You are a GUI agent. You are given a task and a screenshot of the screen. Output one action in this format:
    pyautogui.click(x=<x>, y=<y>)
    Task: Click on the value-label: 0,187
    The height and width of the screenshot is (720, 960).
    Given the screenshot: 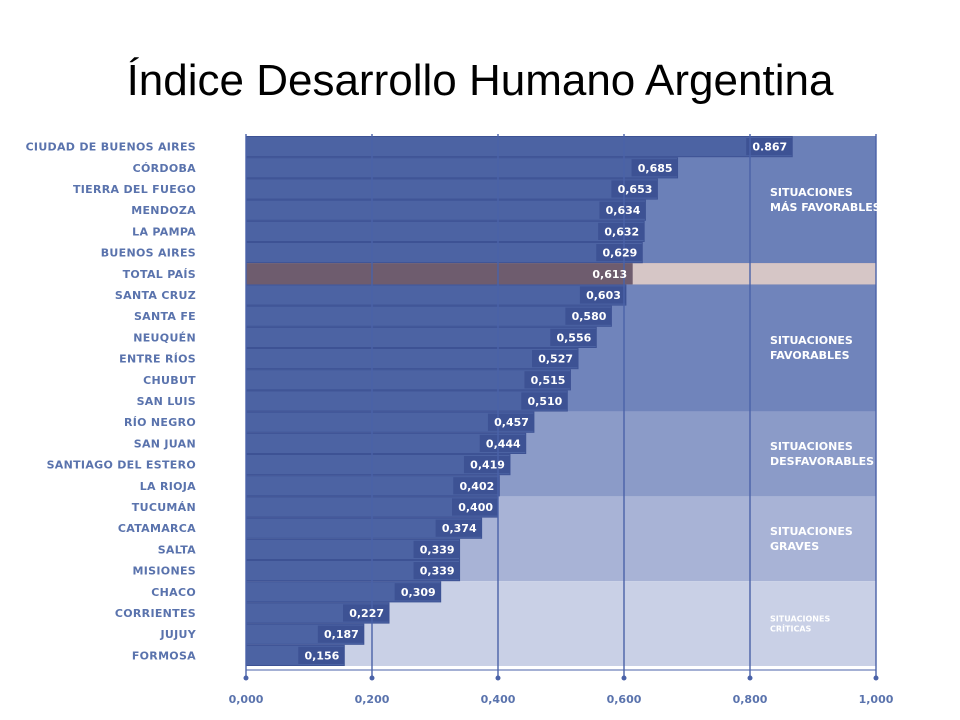 What is the action you would take?
    pyautogui.click(x=341, y=634)
    